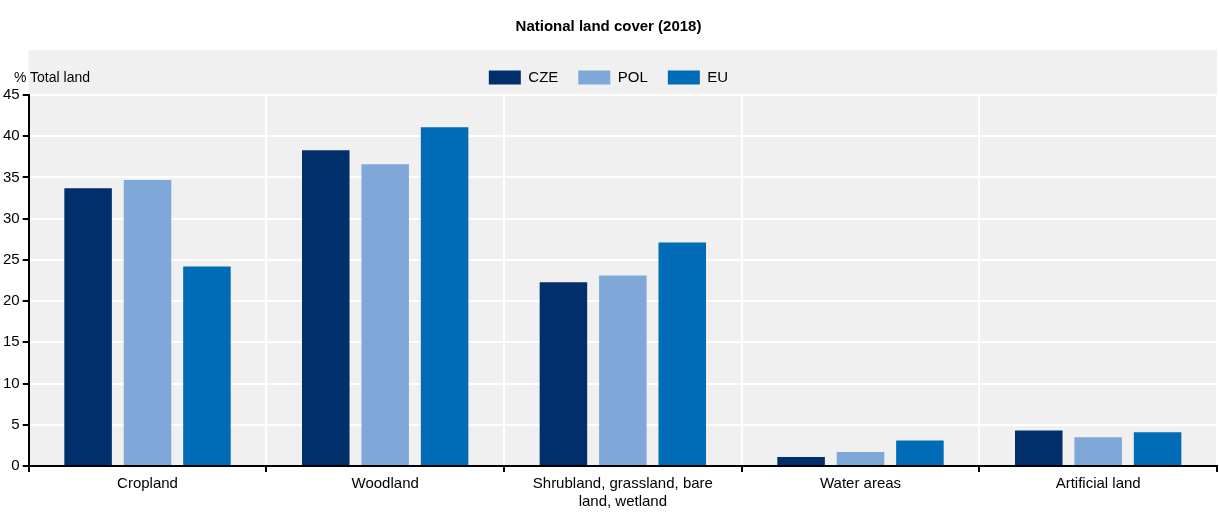 This screenshot has width=1219, height=514. What do you see at coordinates (632, 76) in the screenshot?
I see `legend-label: POL` at bounding box center [632, 76].